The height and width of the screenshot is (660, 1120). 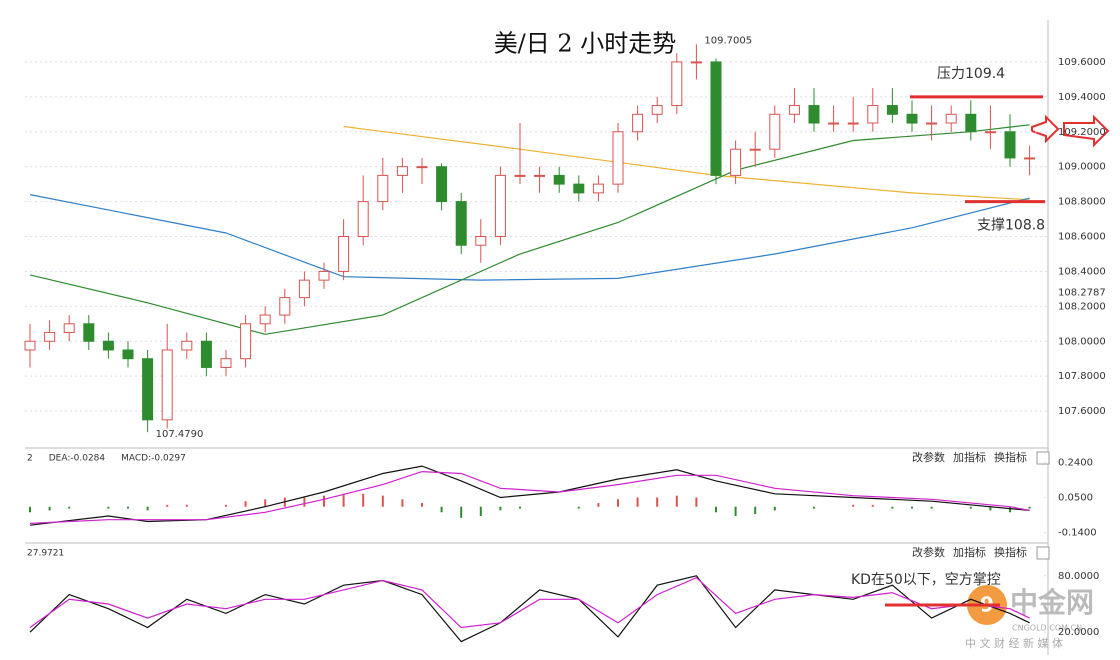 What do you see at coordinates (1014, 643) in the screenshot?
I see `watermark-slogan: 中 文 财 经 新 媒 体` at bounding box center [1014, 643].